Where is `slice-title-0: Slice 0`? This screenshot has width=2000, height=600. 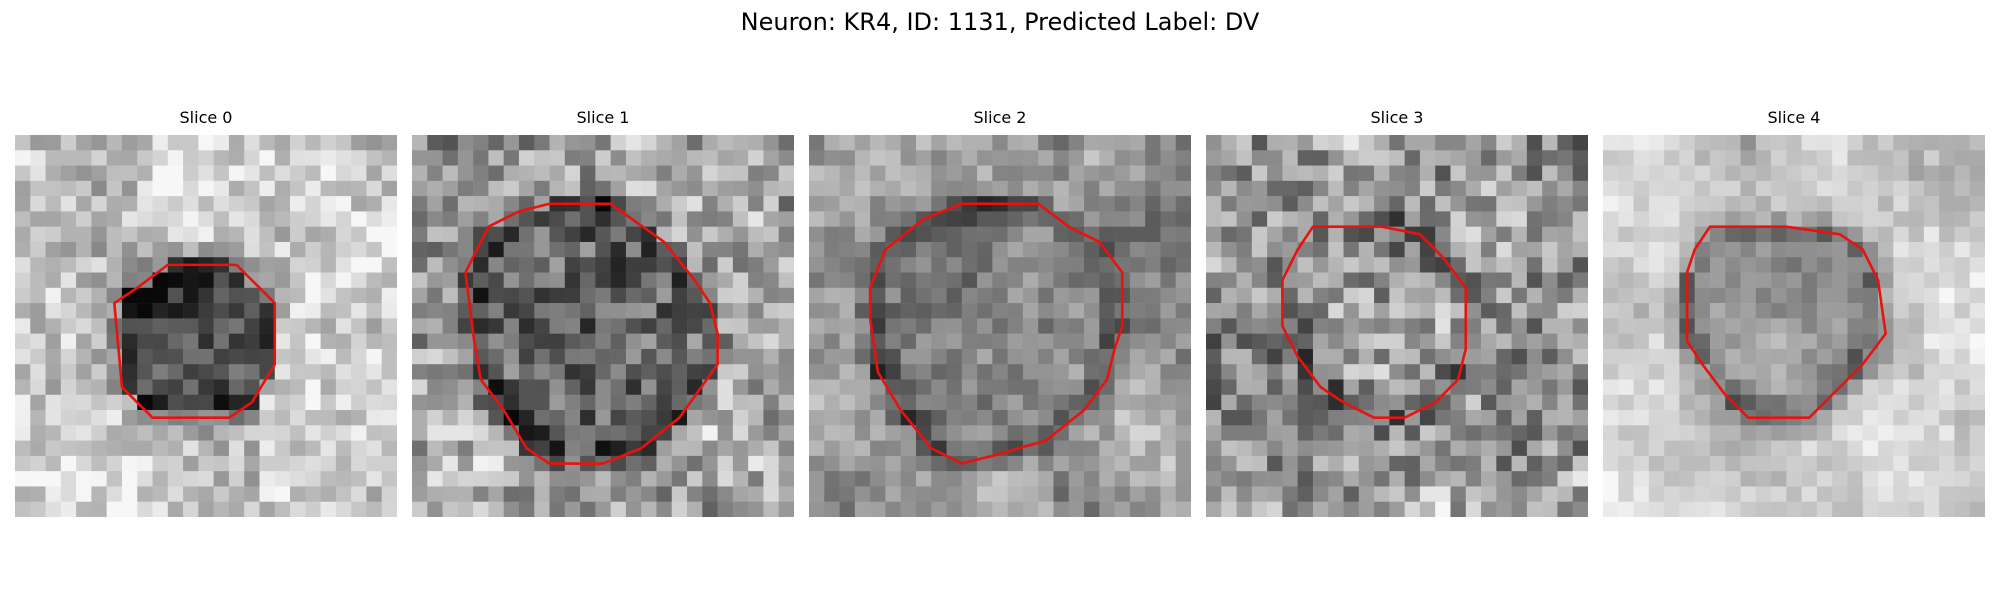 slice-title-0: Slice 0 is located at coordinates (206, 117).